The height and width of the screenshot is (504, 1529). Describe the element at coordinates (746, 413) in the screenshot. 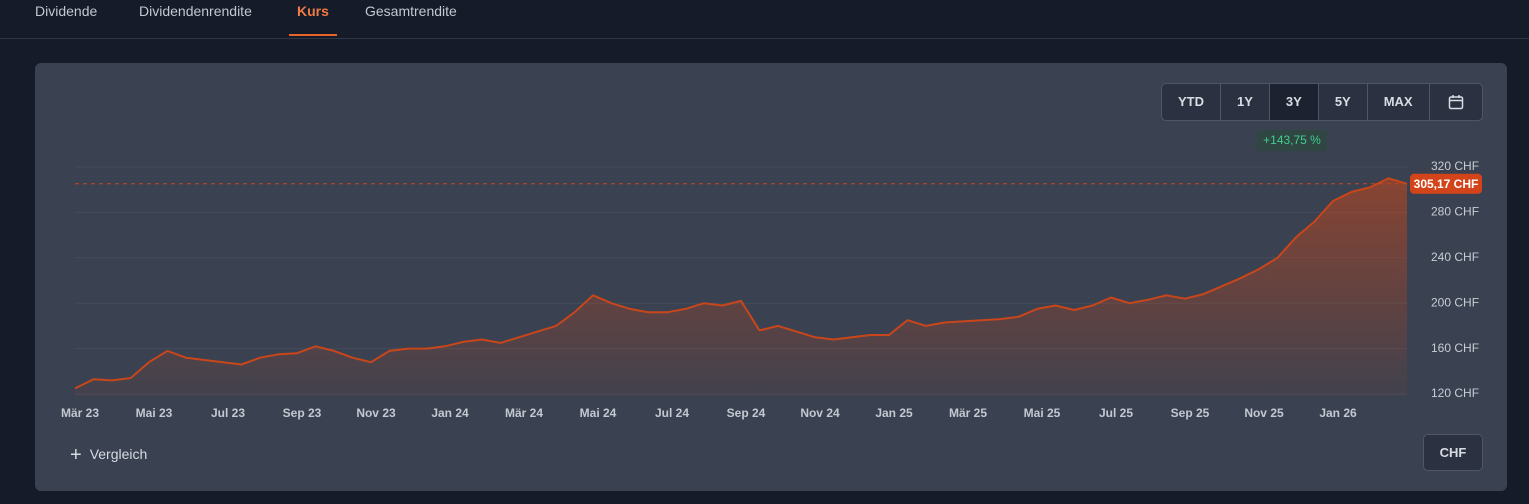

I see `x-tick-label: Sep 24` at that location.